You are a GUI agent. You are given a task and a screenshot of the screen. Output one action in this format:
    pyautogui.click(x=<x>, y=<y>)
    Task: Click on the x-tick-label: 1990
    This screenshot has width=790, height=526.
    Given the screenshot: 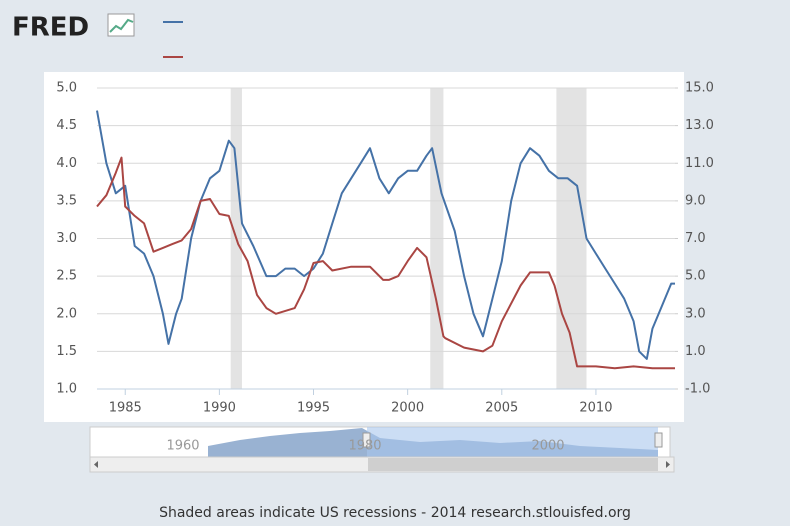 What is the action you would take?
    pyautogui.click(x=219, y=408)
    